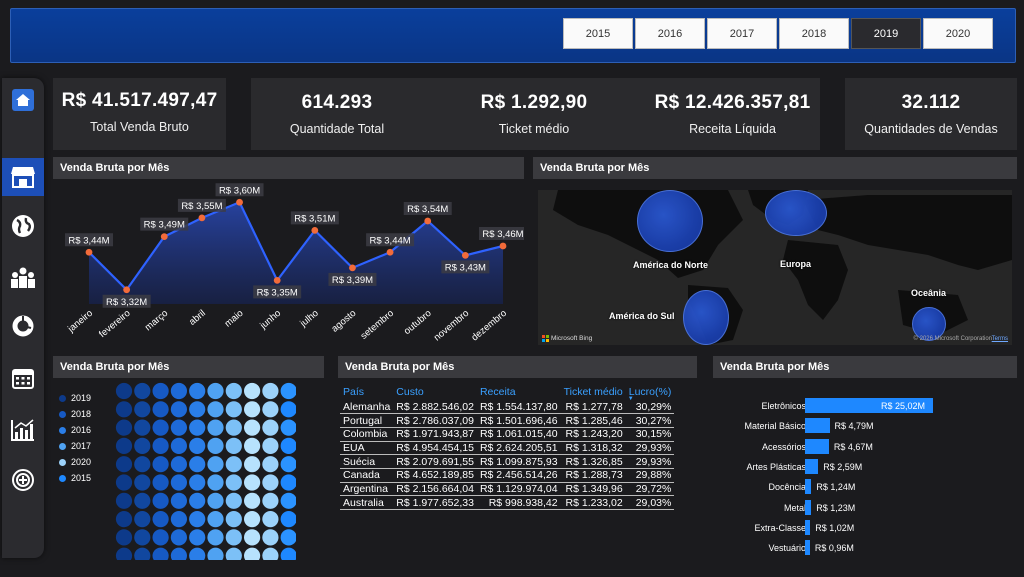 The image size is (1024, 577). What do you see at coordinates (390, 240) in the screenshot?
I see `data-label: R$ 3,44M` at bounding box center [390, 240].